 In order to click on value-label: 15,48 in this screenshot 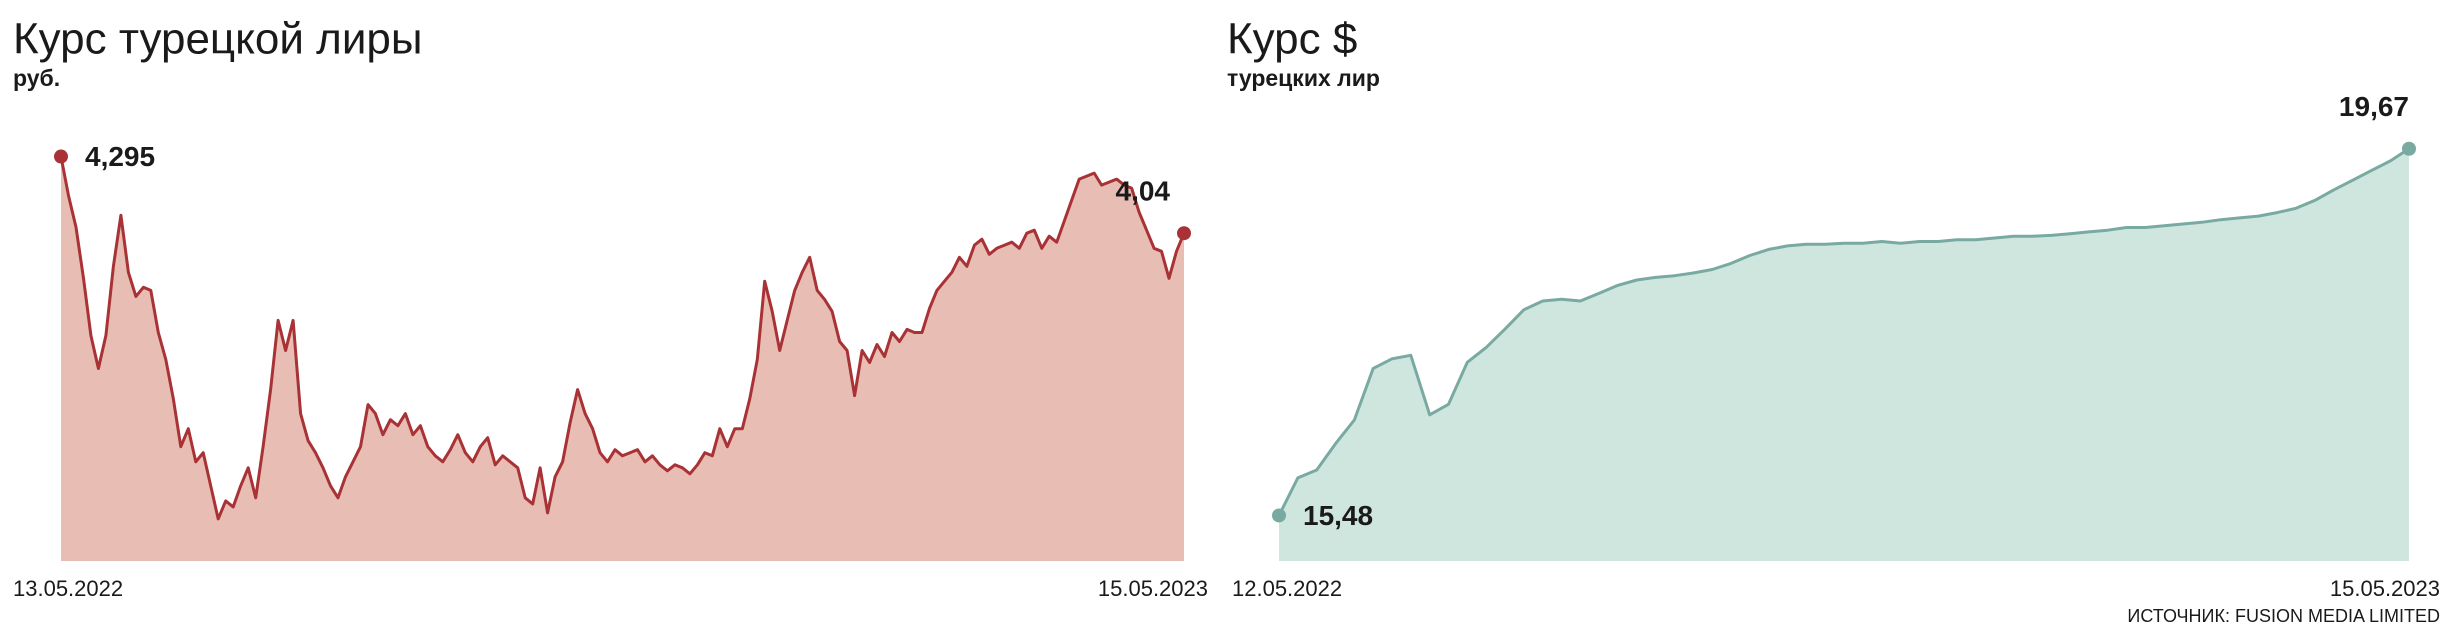, I will do `click(1338, 515)`.